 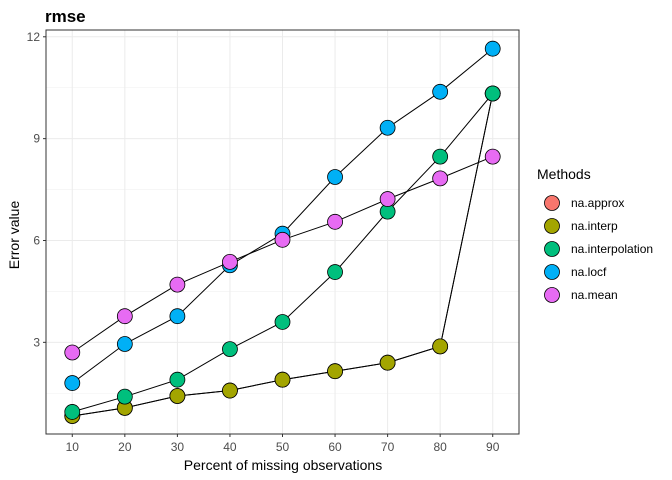 I want to click on legend-key-na-interp, so click(x=552, y=226).